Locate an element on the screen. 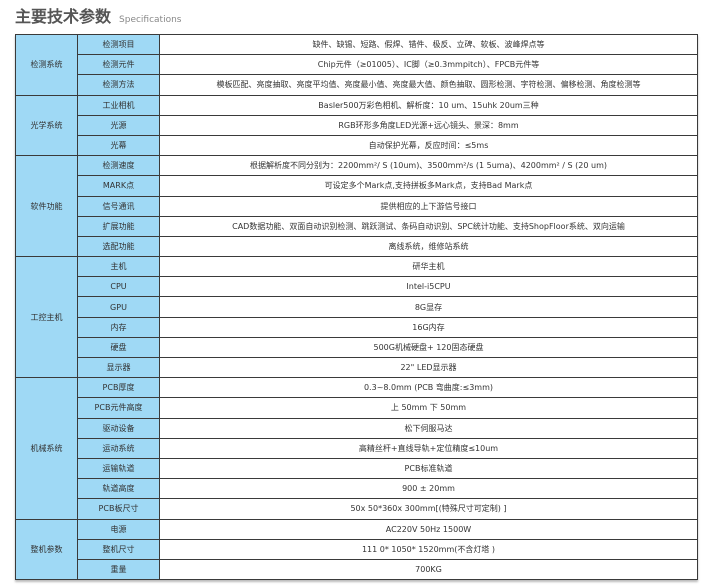 This screenshot has width=707, height=588. group-name: 整机参数 is located at coordinates (46, 549).